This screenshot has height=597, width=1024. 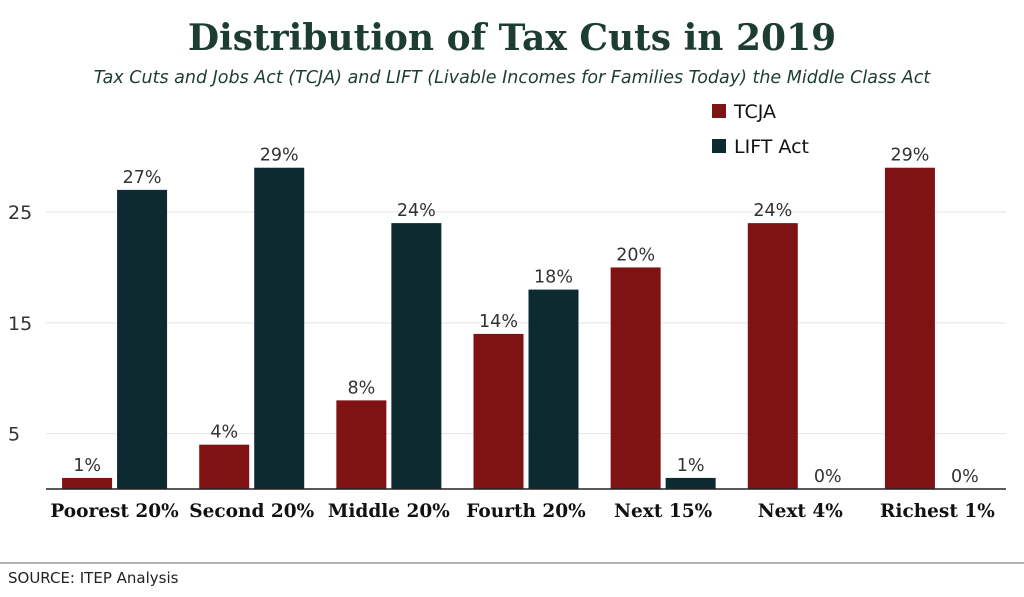 What do you see at coordinates (801, 511) in the screenshot?
I see `x-category-label: Next 4%` at bounding box center [801, 511].